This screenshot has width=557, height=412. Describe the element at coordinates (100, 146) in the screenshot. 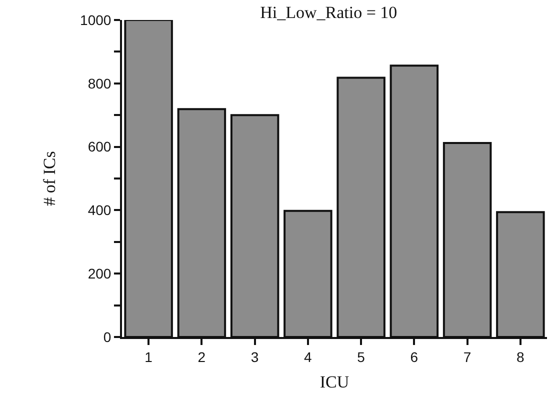

I see `y-tick-label: 600` at that location.